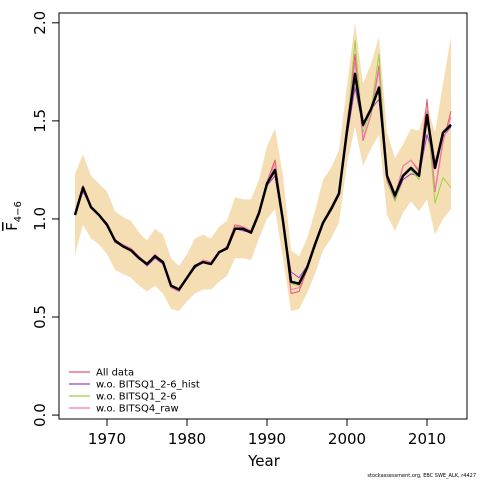  What do you see at coordinates (427, 439) in the screenshot?
I see `x-tick-label-2010: 2010` at bounding box center [427, 439].